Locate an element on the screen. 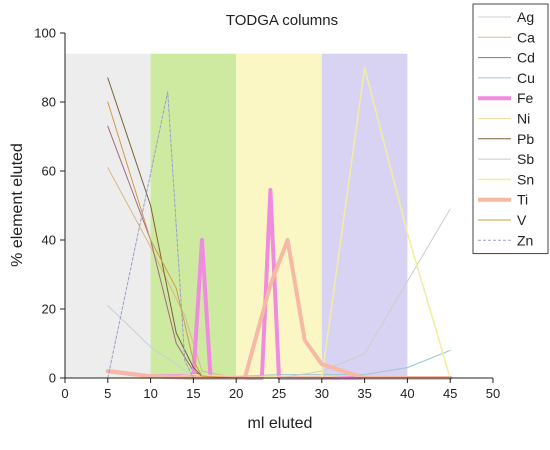 The height and width of the screenshot is (450, 550). x-tick-label: 45 is located at coordinates (450, 393).